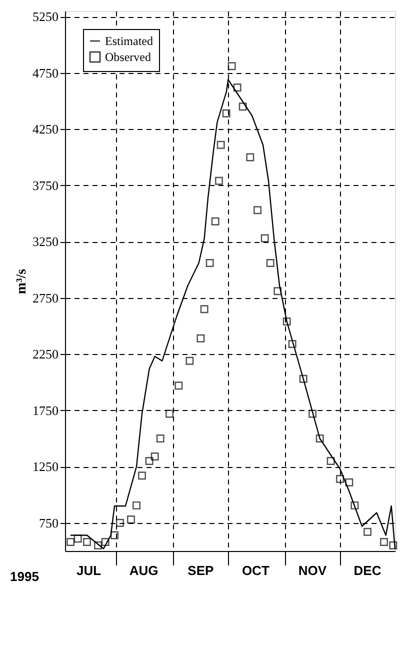 The height and width of the screenshot is (652, 412). I want to click on y-tick-label: 750, so click(48, 522).